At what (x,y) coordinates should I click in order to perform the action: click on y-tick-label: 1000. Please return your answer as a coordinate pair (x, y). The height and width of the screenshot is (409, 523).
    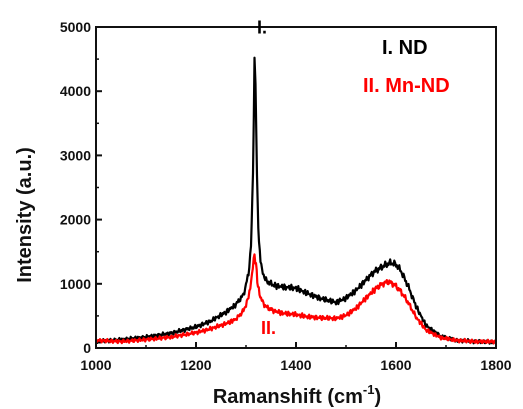
    Looking at the image, I should click on (75, 284).